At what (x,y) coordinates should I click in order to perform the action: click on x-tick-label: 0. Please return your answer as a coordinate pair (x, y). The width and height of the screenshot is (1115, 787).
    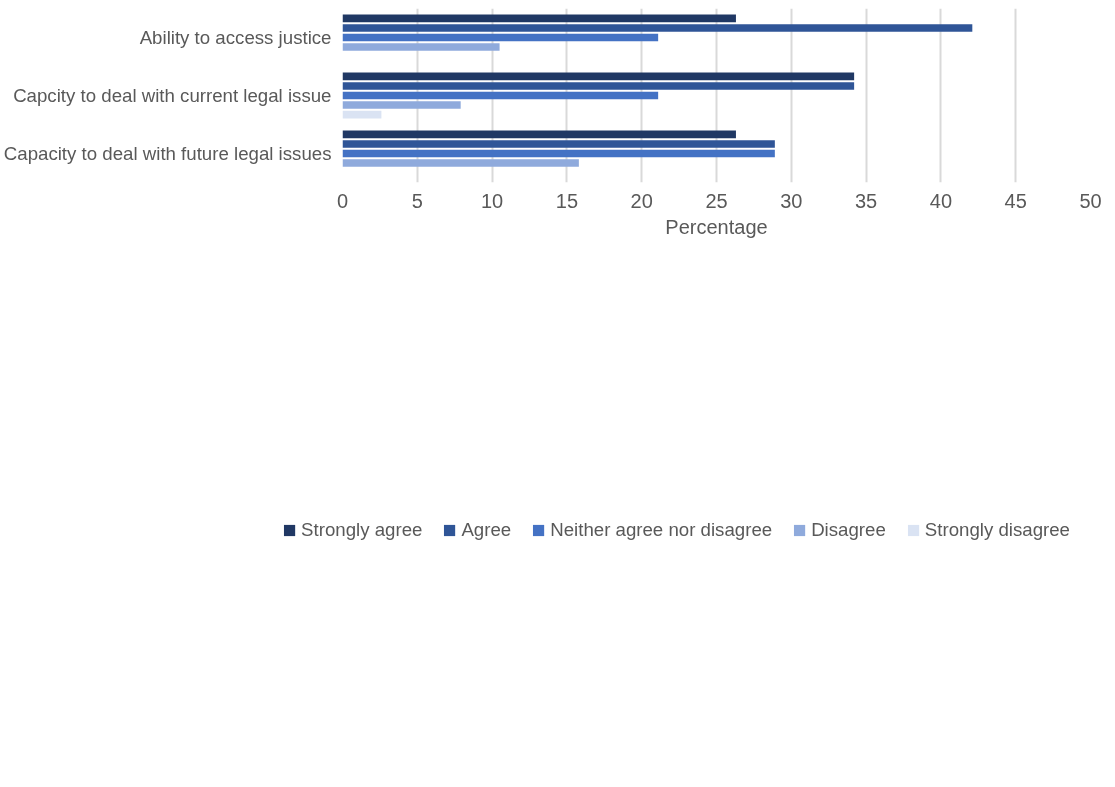
    Looking at the image, I should click on (342, 200).